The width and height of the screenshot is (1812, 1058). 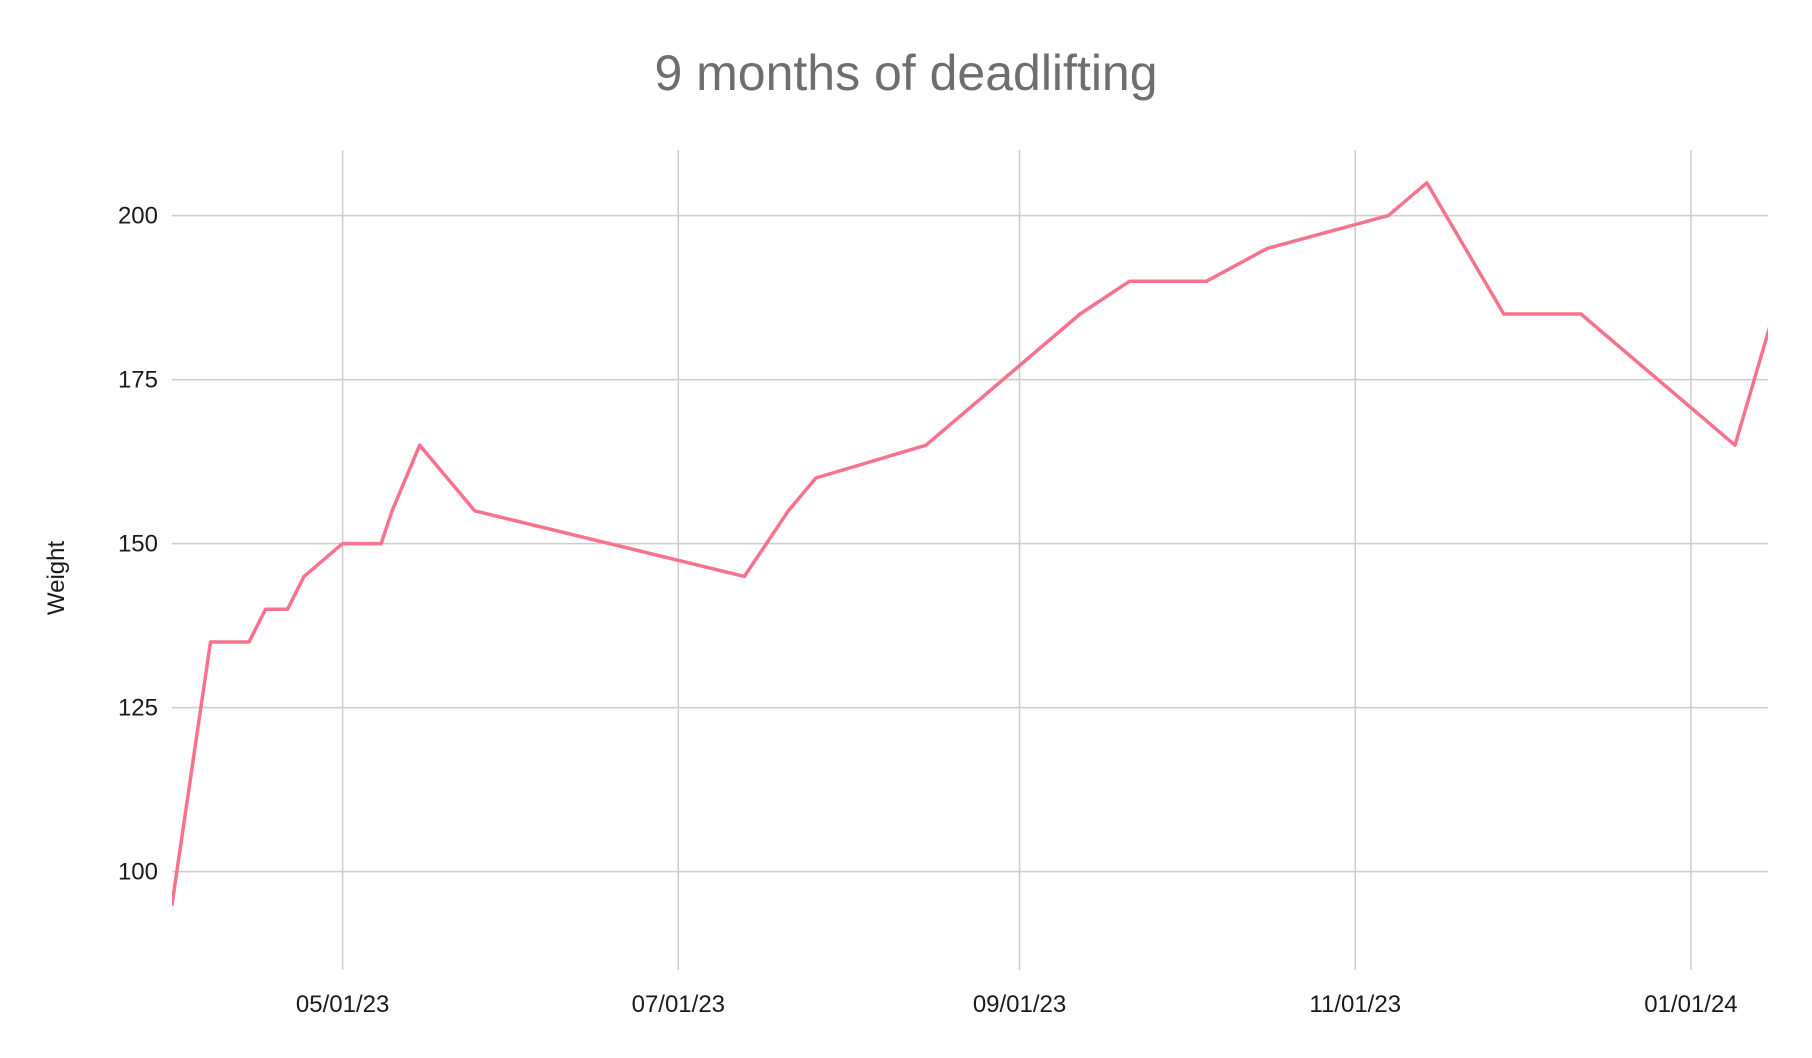 What do you see at coordinates (138, 872) in the screenshot?
I see `y-tick-label: 100` at bounding box center [138, 872].